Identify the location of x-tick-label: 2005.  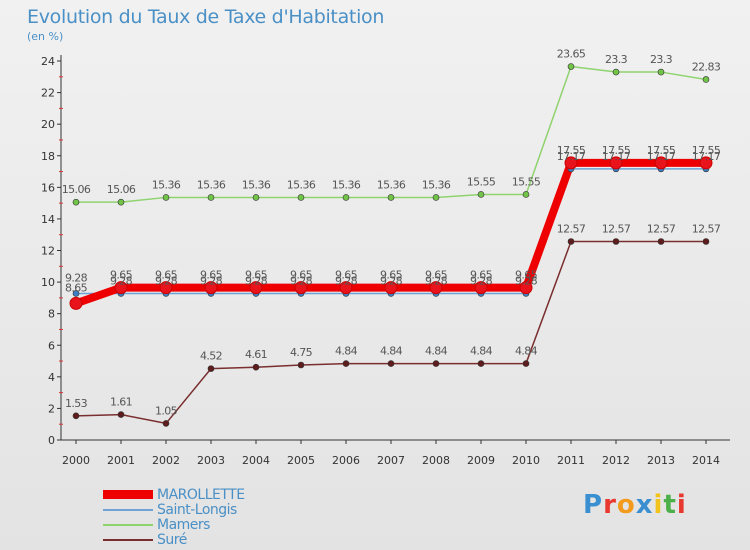
(301, 460).